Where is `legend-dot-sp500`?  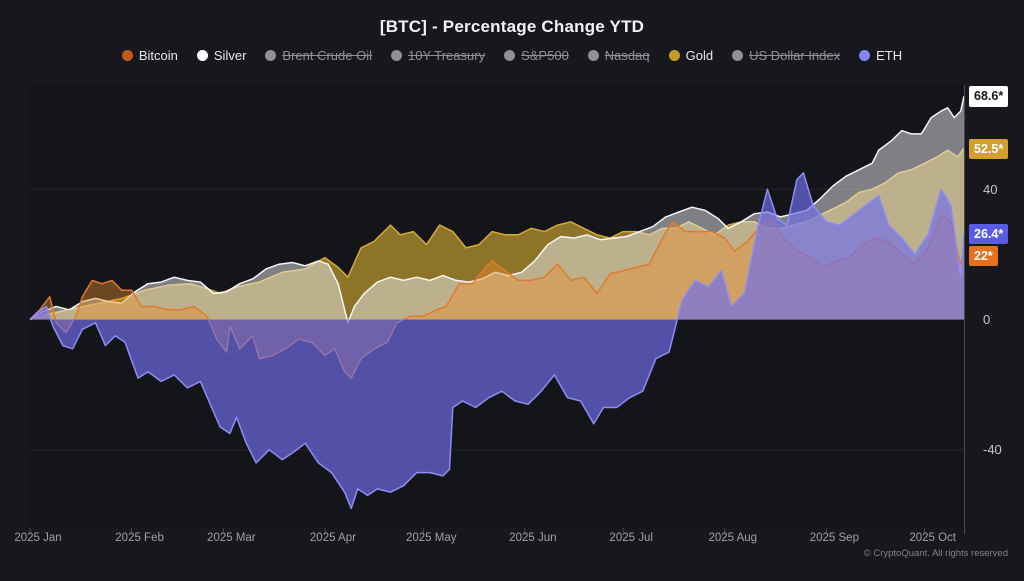 legend-dot-sp500 is located at coordinates (510, 55).